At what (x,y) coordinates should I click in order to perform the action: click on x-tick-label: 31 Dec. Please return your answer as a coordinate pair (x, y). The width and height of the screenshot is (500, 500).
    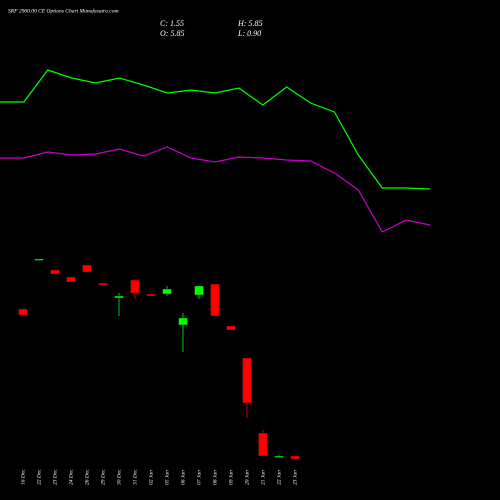
    Looking at the image, I should click on (135, 477).